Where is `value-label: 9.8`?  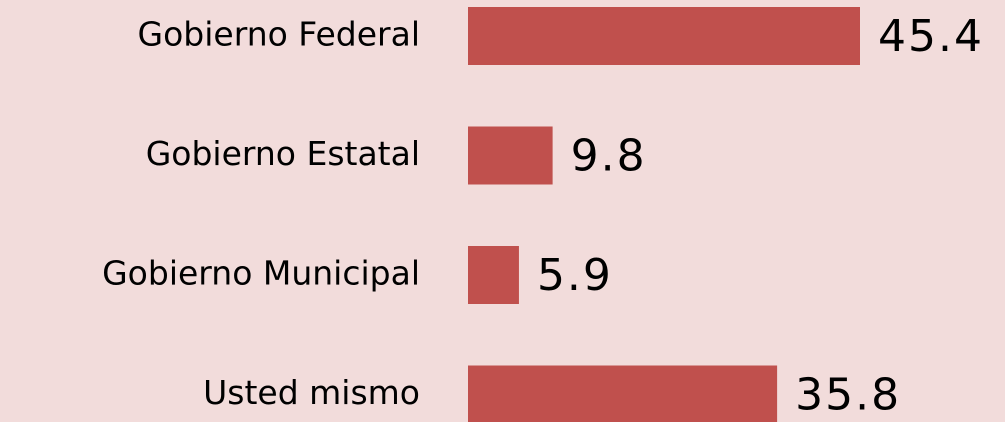
value-label: 9.8 is located at coordinates (609, 156).